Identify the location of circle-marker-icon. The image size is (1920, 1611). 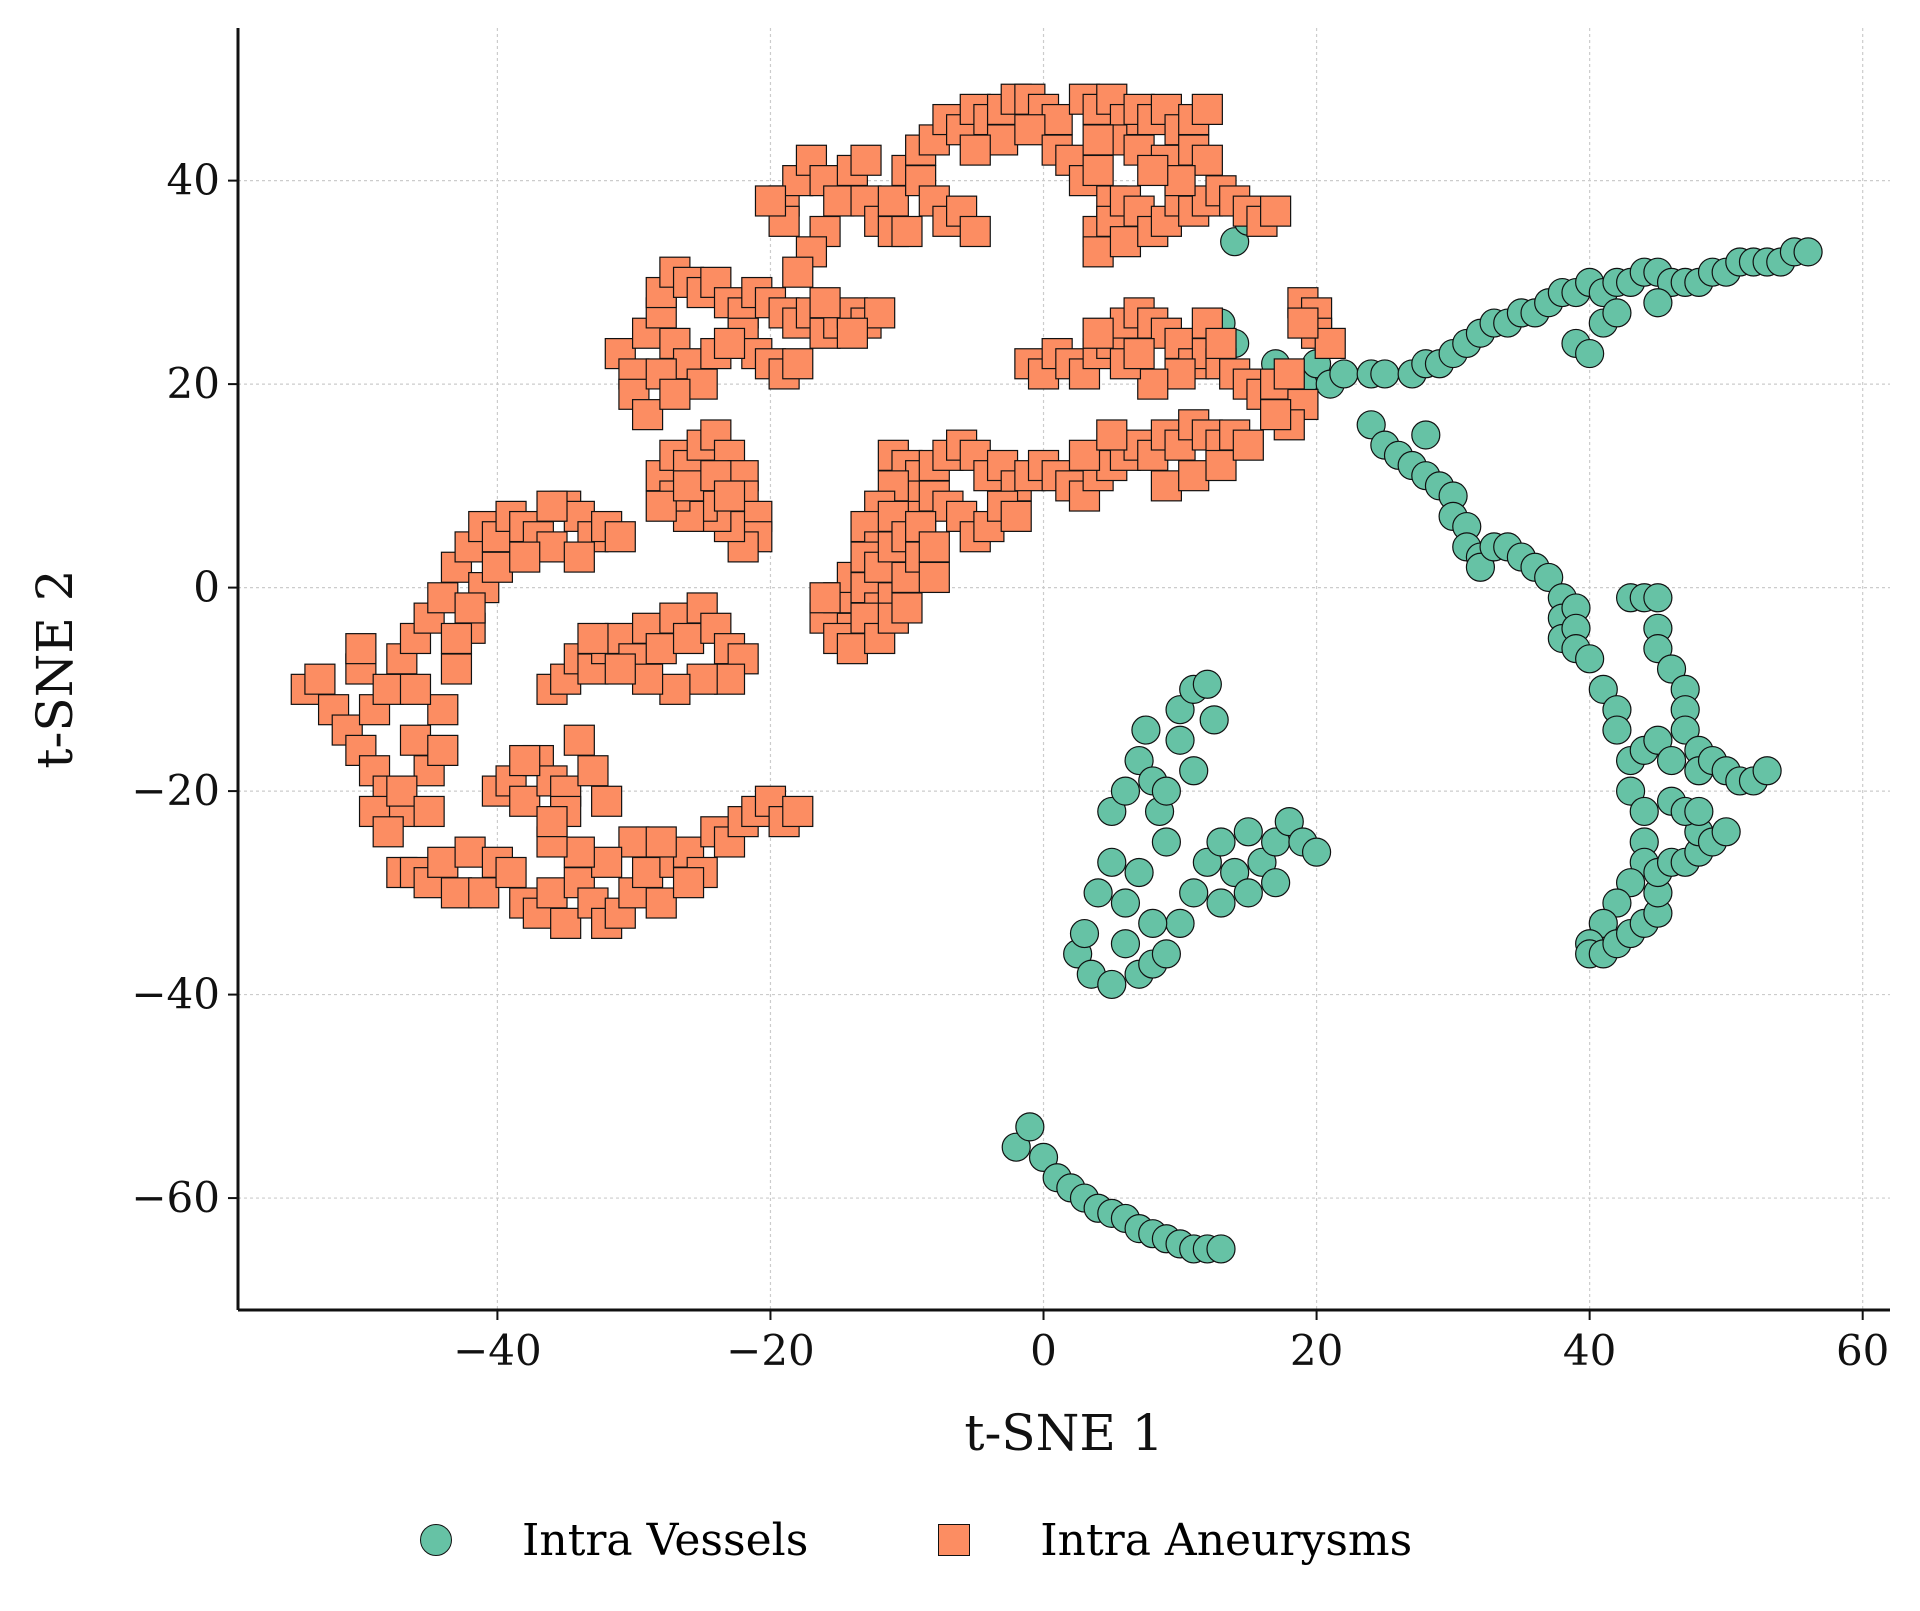
(436, 1540).